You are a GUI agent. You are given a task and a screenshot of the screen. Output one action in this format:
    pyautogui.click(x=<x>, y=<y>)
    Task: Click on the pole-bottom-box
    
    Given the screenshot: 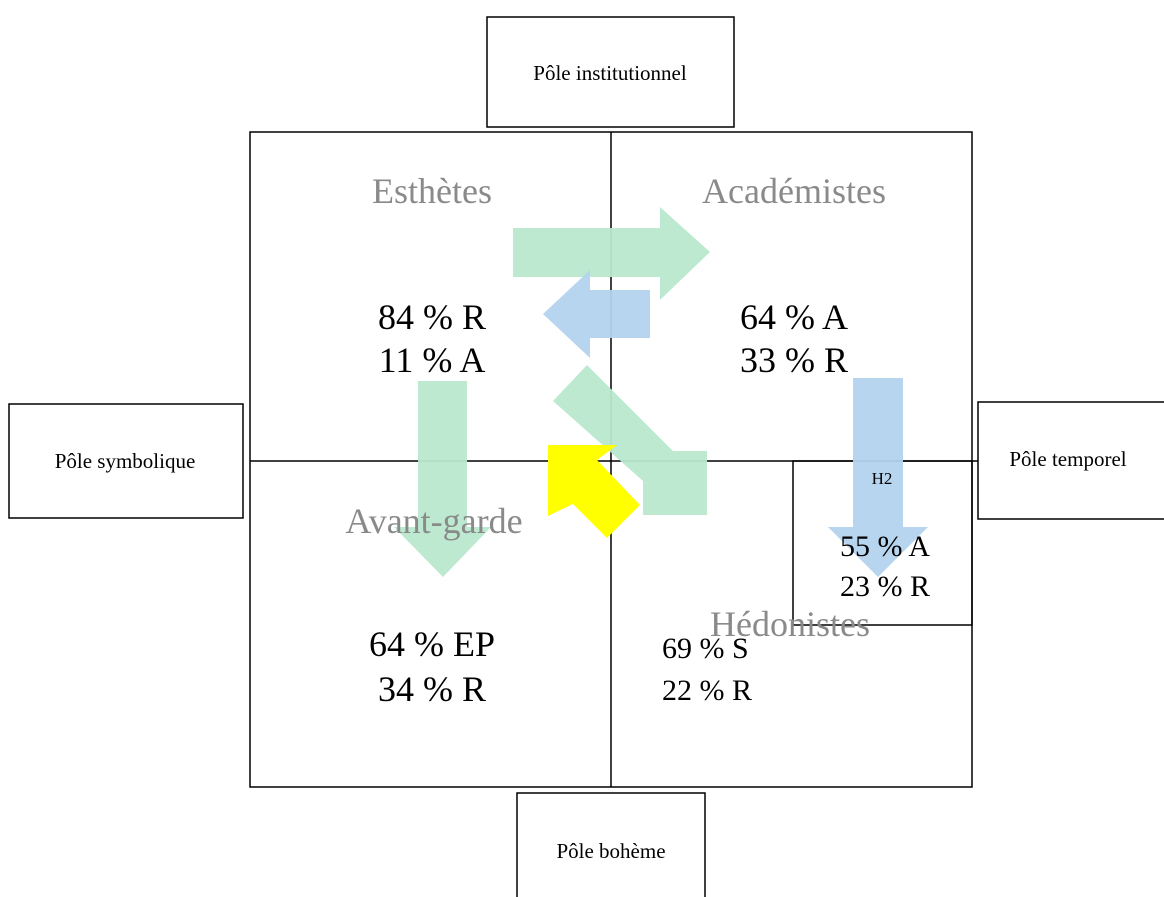 What is the action you would take?
    pyautogui.click(x=611, y=844)
    